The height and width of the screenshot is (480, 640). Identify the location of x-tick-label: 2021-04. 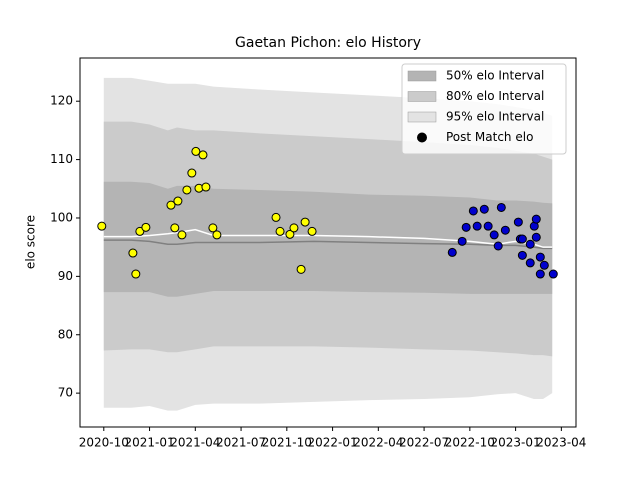
(195, 443).